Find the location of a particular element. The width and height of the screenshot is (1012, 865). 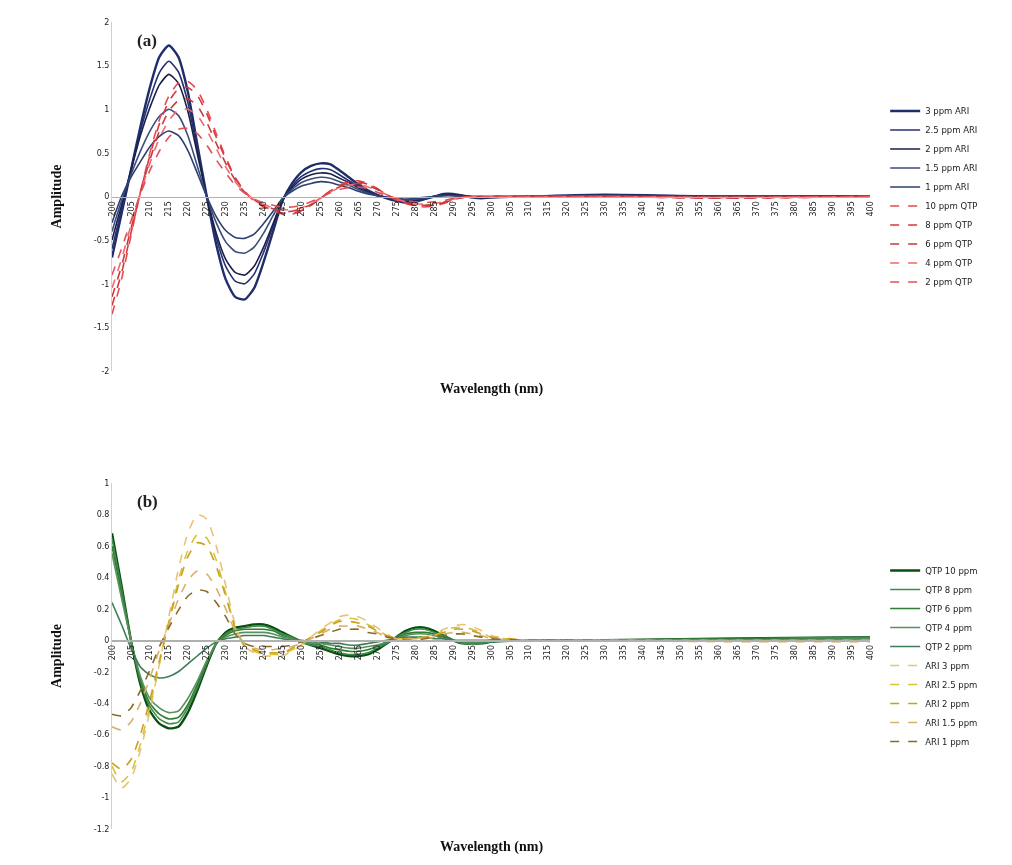

y-tick-label: -2 is located at coordinates (105, 371).